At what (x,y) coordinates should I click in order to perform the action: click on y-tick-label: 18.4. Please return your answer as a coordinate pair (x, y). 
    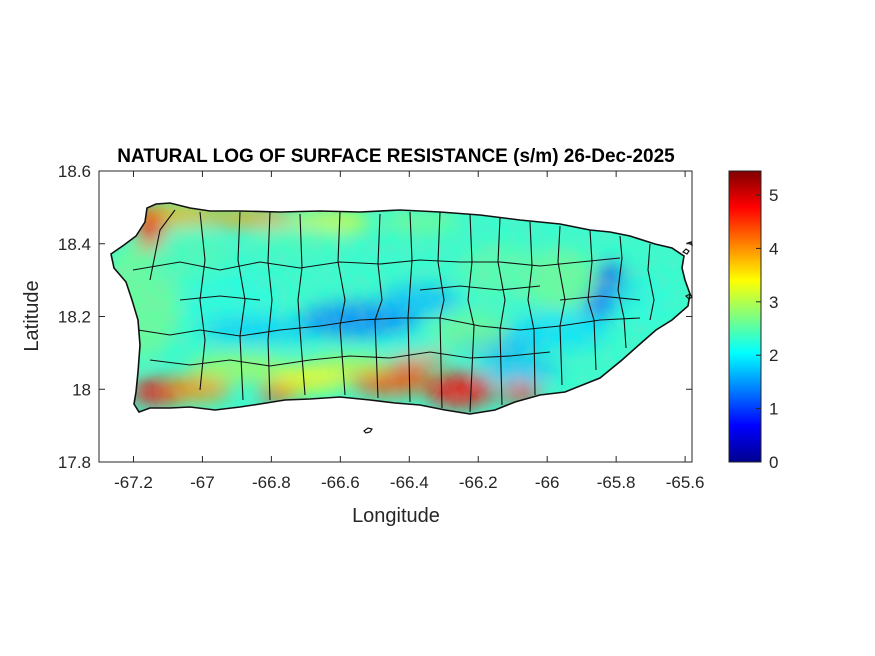
    Looking at the image, I should click on (74, 244).